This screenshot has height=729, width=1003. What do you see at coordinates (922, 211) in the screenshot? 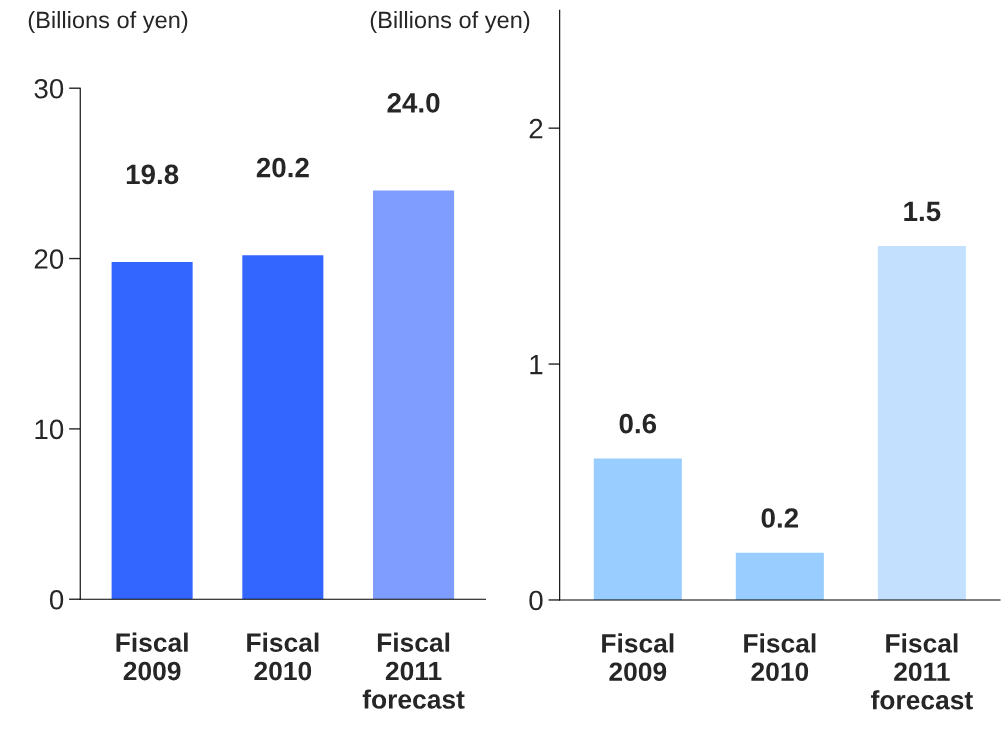
I see `data-label: 1.5` at bounding box center [922, 211].